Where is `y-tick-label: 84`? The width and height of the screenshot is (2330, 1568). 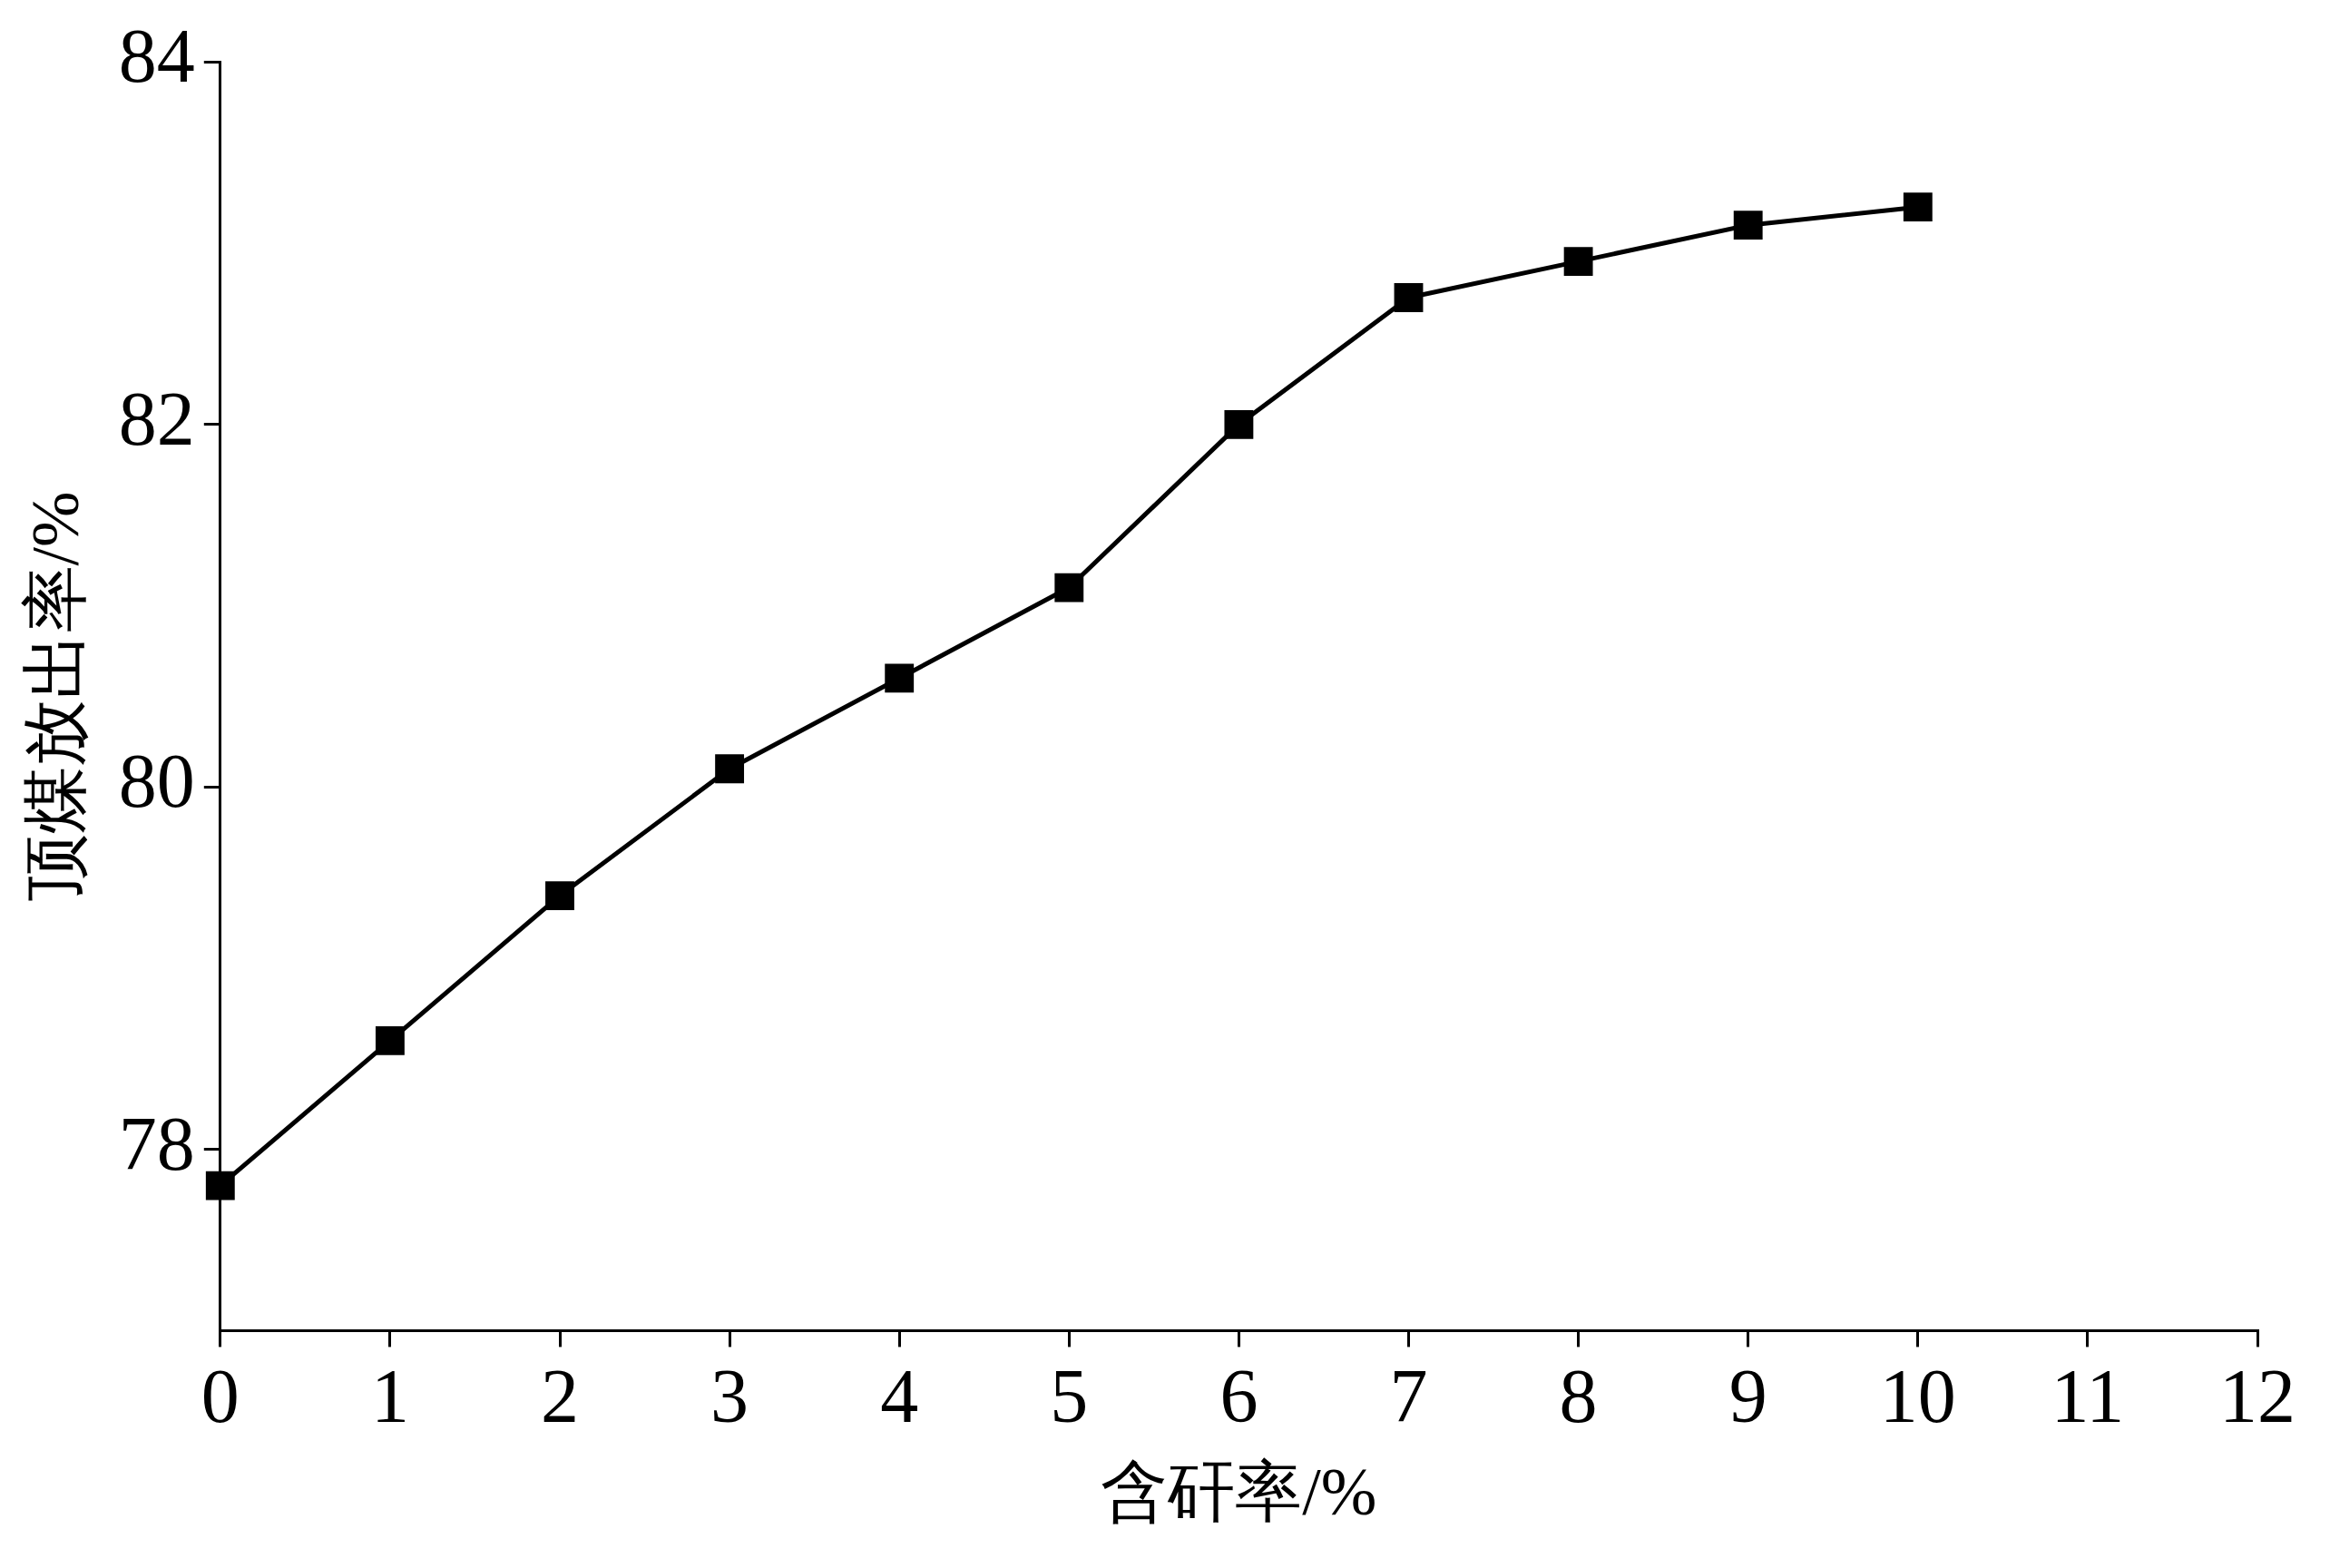 y-tick-label: 84 is located at coordinates (156, 56).